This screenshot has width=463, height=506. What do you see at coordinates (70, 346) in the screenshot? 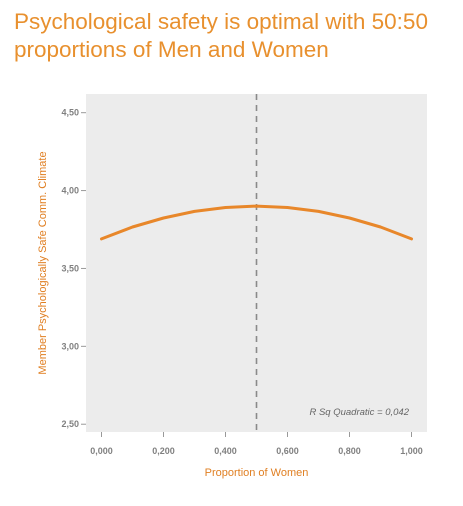
I see `y-tick-label: 3,00` at bounding box center [70, 346].